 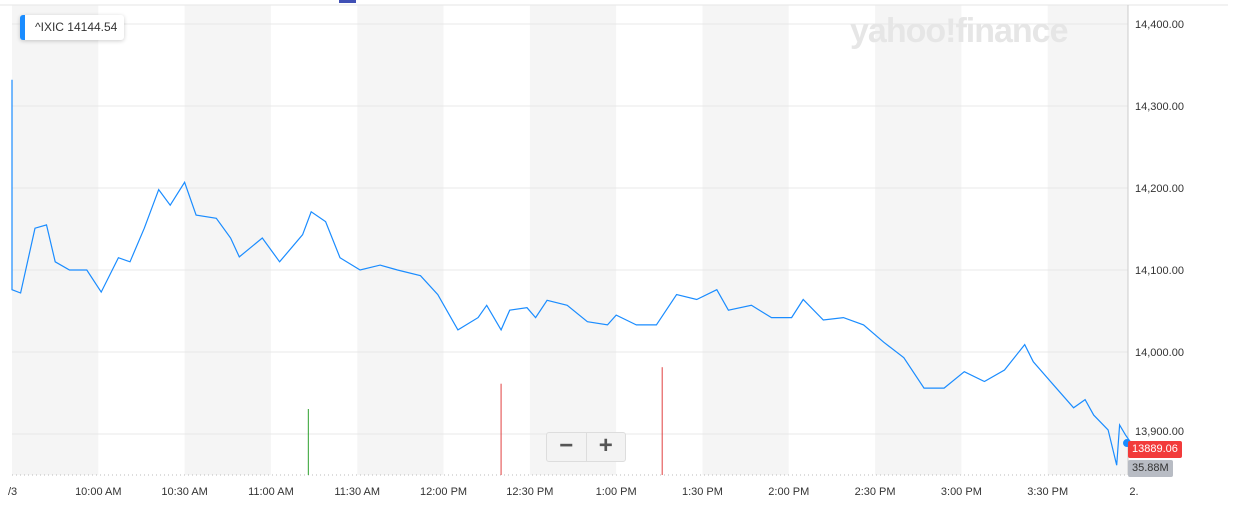 I want to click on y-tick-label: 14,100.00, so click(x=1159, y=271).